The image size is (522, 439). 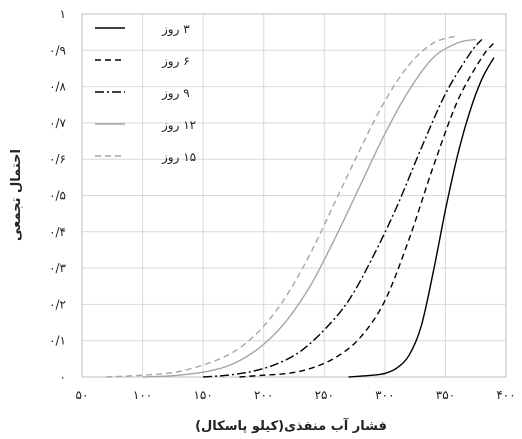 What do you see at coordinates (57, 304) in the screenshot?
I see `y-tick-label: ۰/۲` at bounding box center [57, 304].